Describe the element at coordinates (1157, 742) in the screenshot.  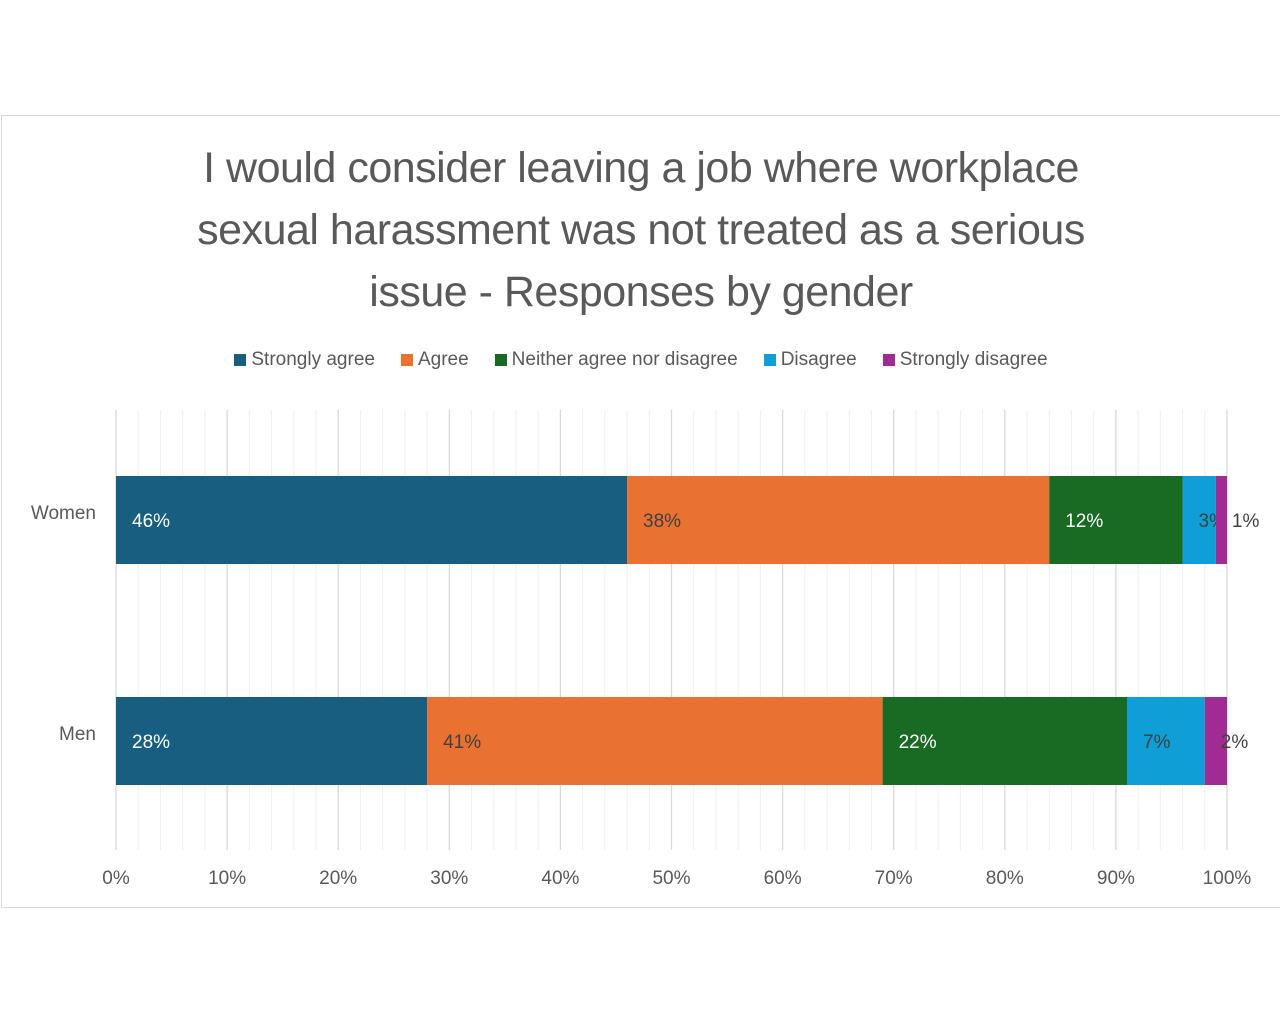
I see `data-label: 7%` at that location.